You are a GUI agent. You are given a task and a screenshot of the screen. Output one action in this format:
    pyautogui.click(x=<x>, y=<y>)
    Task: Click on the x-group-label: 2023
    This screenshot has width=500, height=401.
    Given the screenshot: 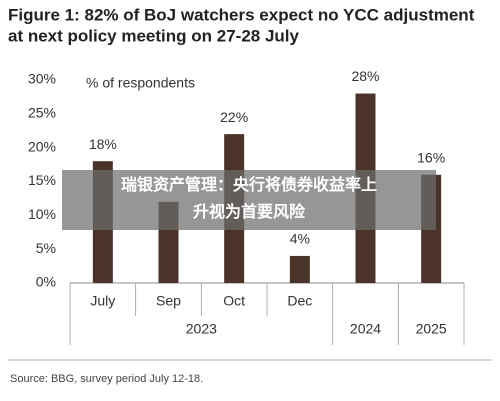 What is the action you would take?
    pyautogui.click(x=201, y=329)
    